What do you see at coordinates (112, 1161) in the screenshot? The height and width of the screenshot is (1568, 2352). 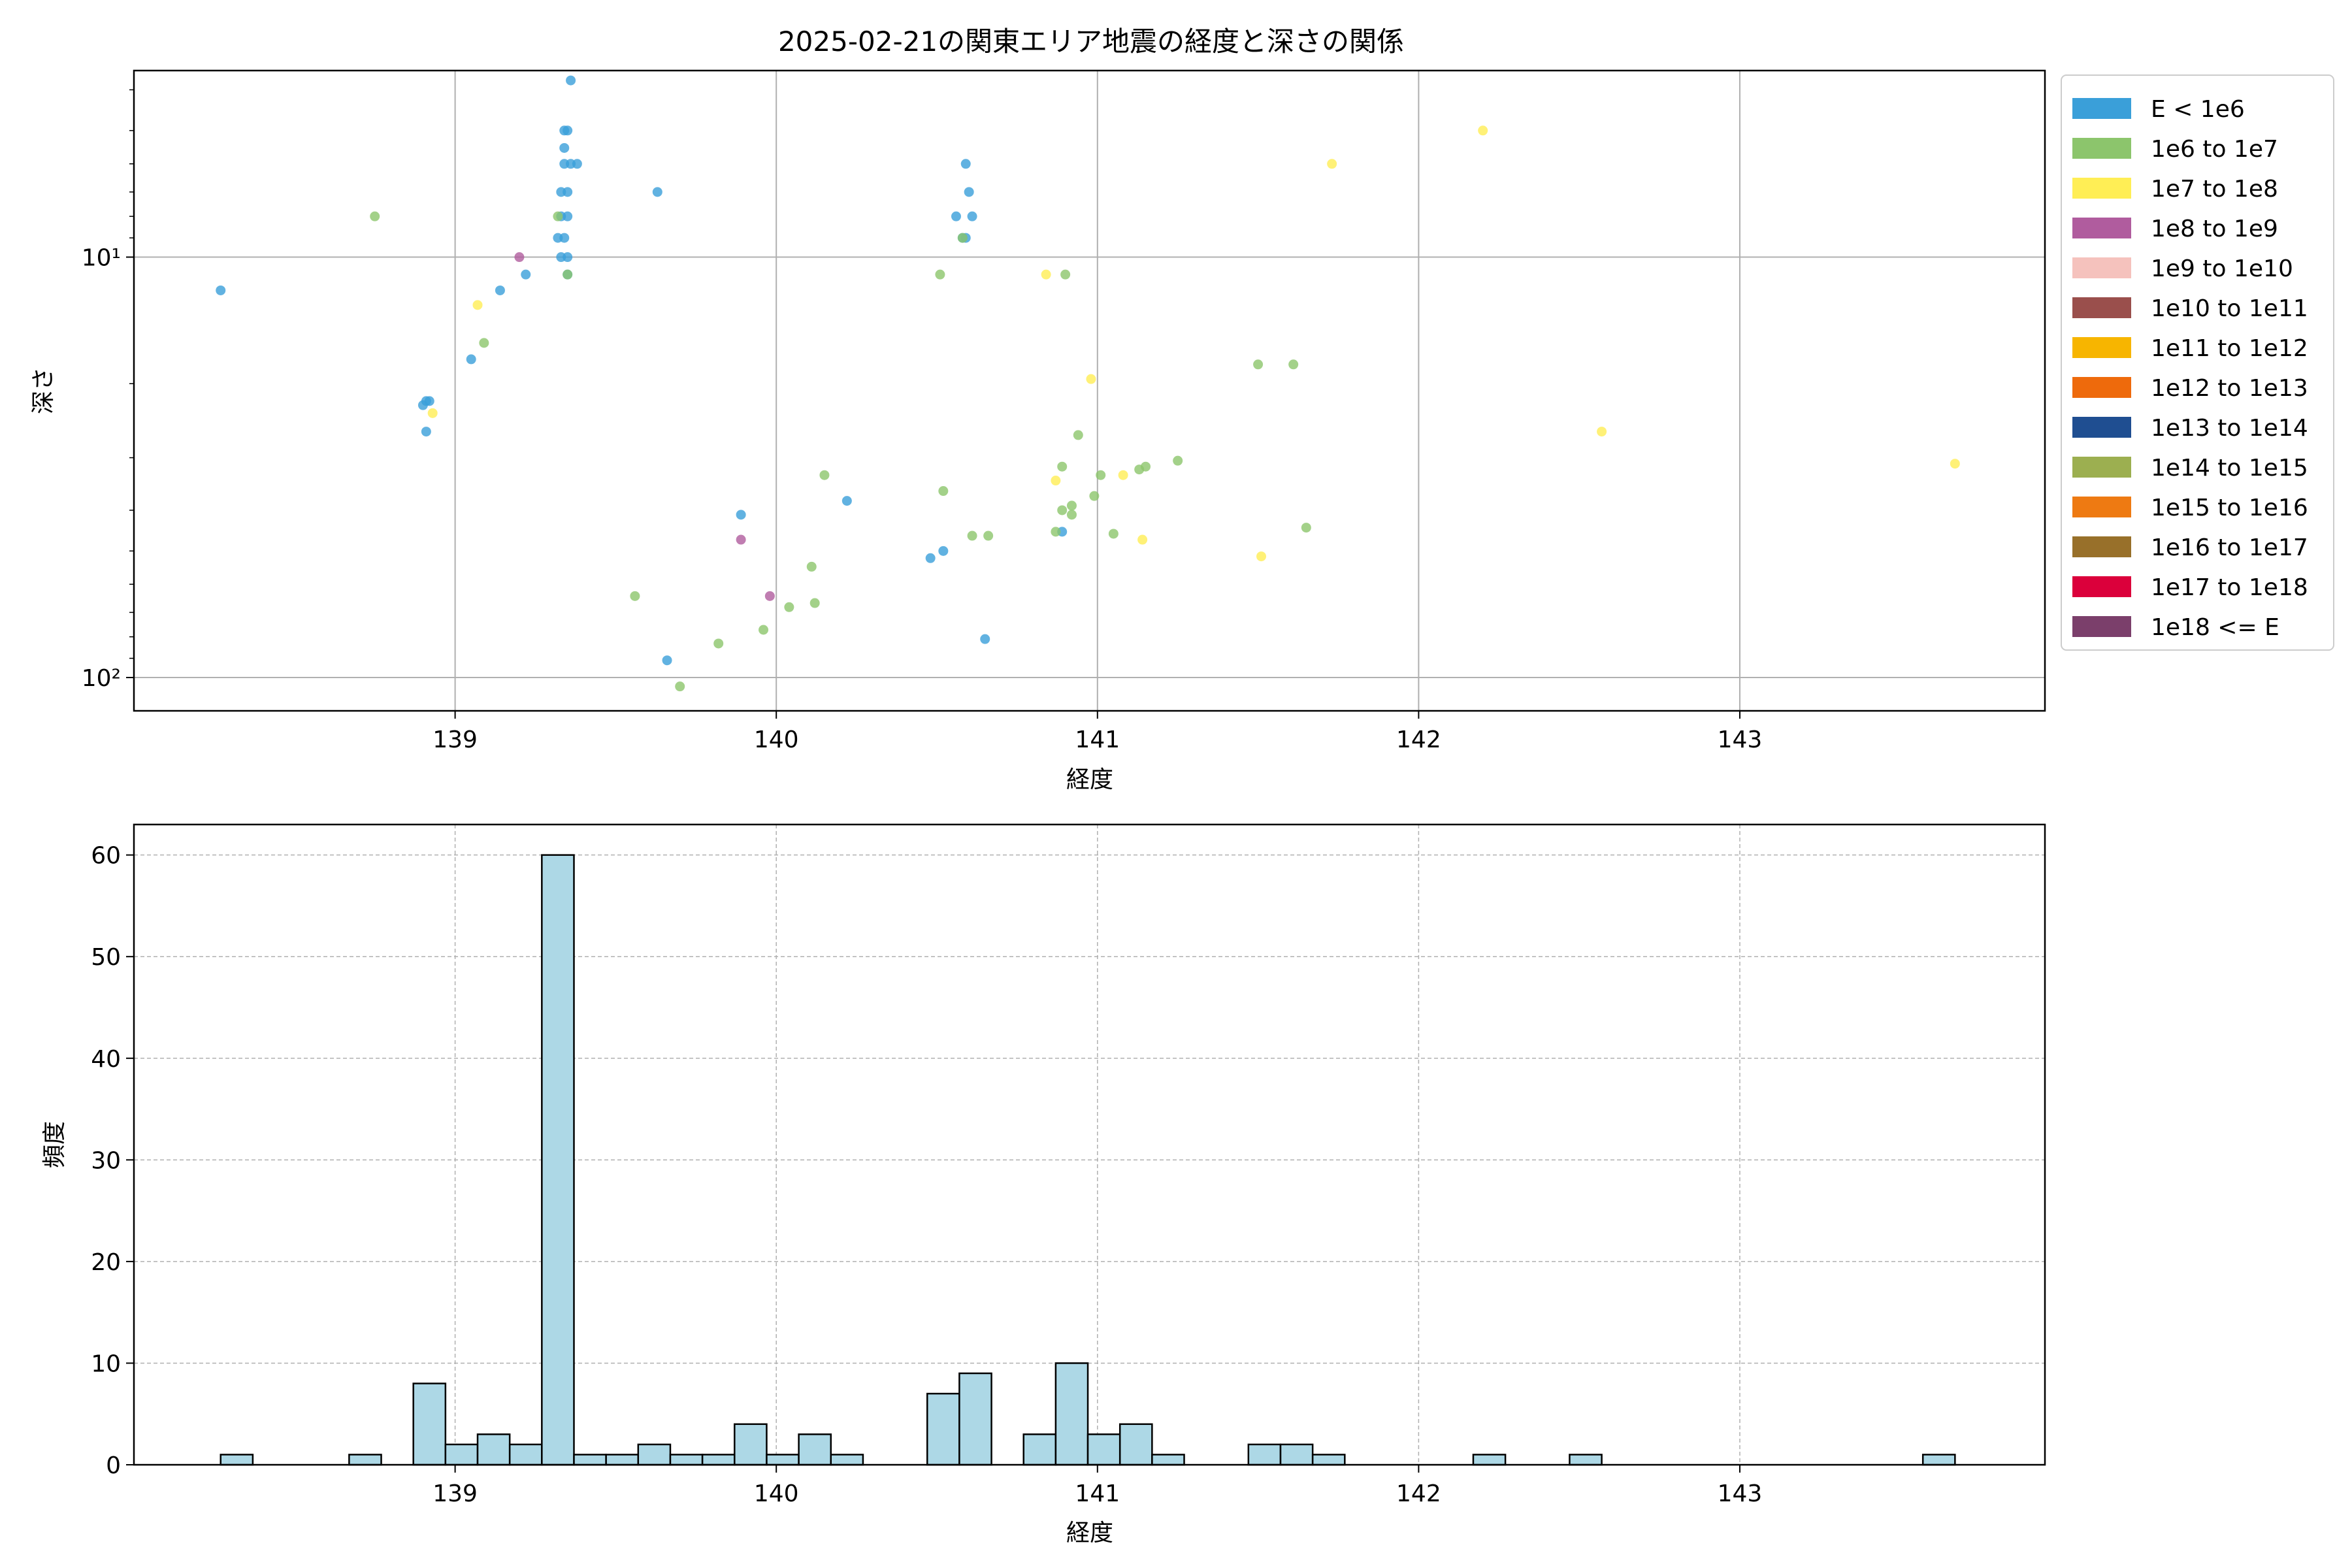 I see `histogram-y-ticks: 0 10 20 30 40 50 60` at bounding box center [112, 1161].